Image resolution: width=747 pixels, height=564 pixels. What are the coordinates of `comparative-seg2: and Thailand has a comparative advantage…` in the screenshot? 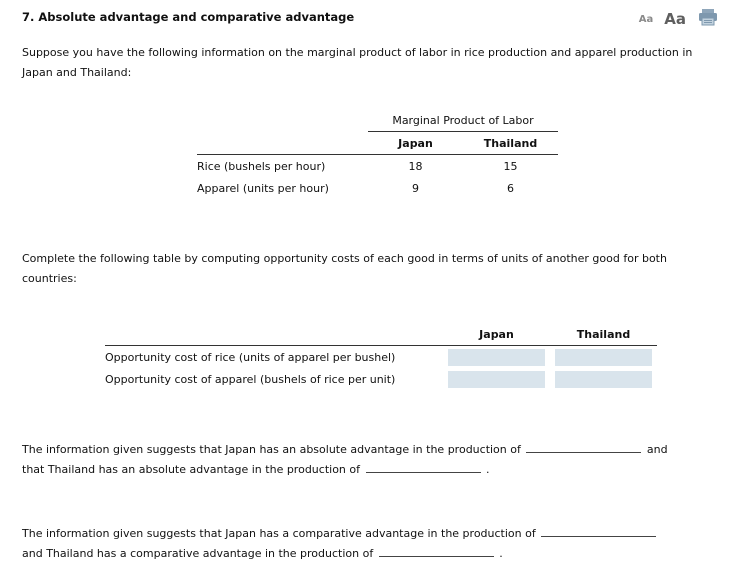 It's located at (198, 553).